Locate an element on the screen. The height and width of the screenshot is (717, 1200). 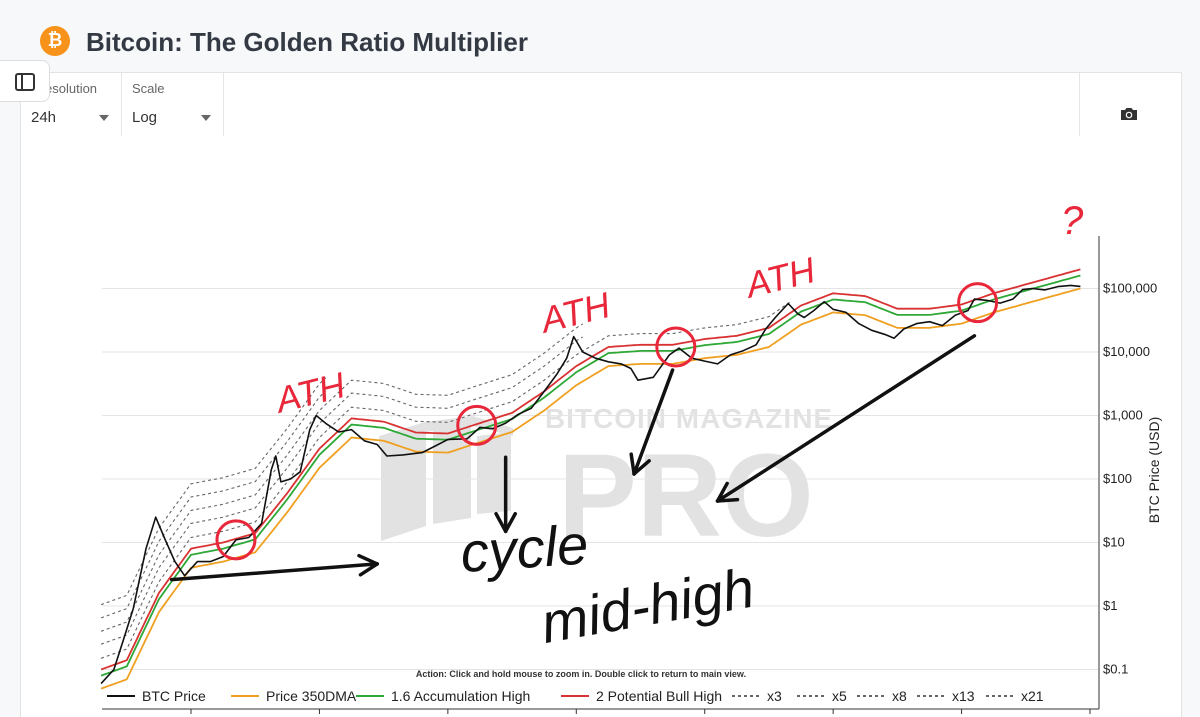
y-axis-title: BTC Price (USD) is located at coordinates (1154, 470).